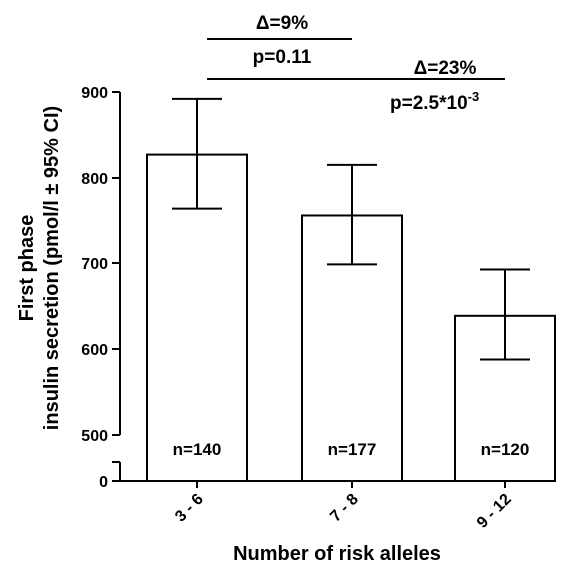 The height and width of the screenshot is (571, 577). Describe the element at coordinates (429, 103) in the screenshot. I see `p-label-base: p=2.5*10` at that location.